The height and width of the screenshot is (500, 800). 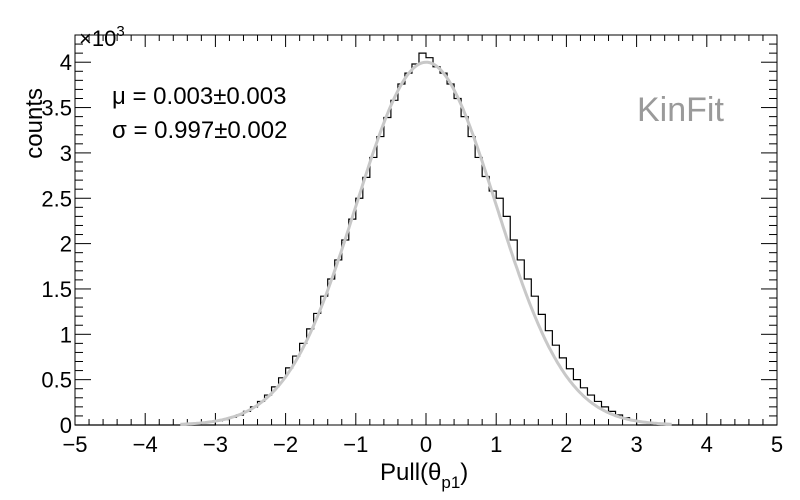 I want to click on x-tick-label: 2, so click(x=566, y=444).